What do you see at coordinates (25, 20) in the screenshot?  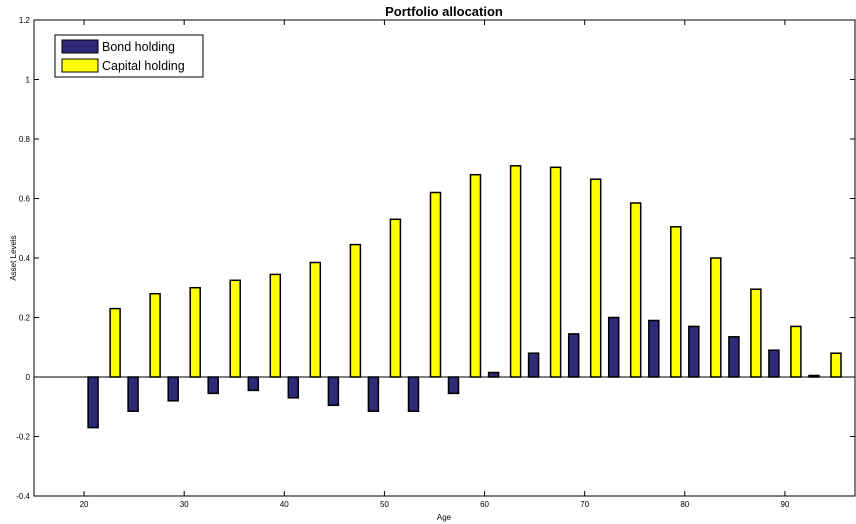 I see `y-tick-label: 1.2` at bounding box center [25, 20].